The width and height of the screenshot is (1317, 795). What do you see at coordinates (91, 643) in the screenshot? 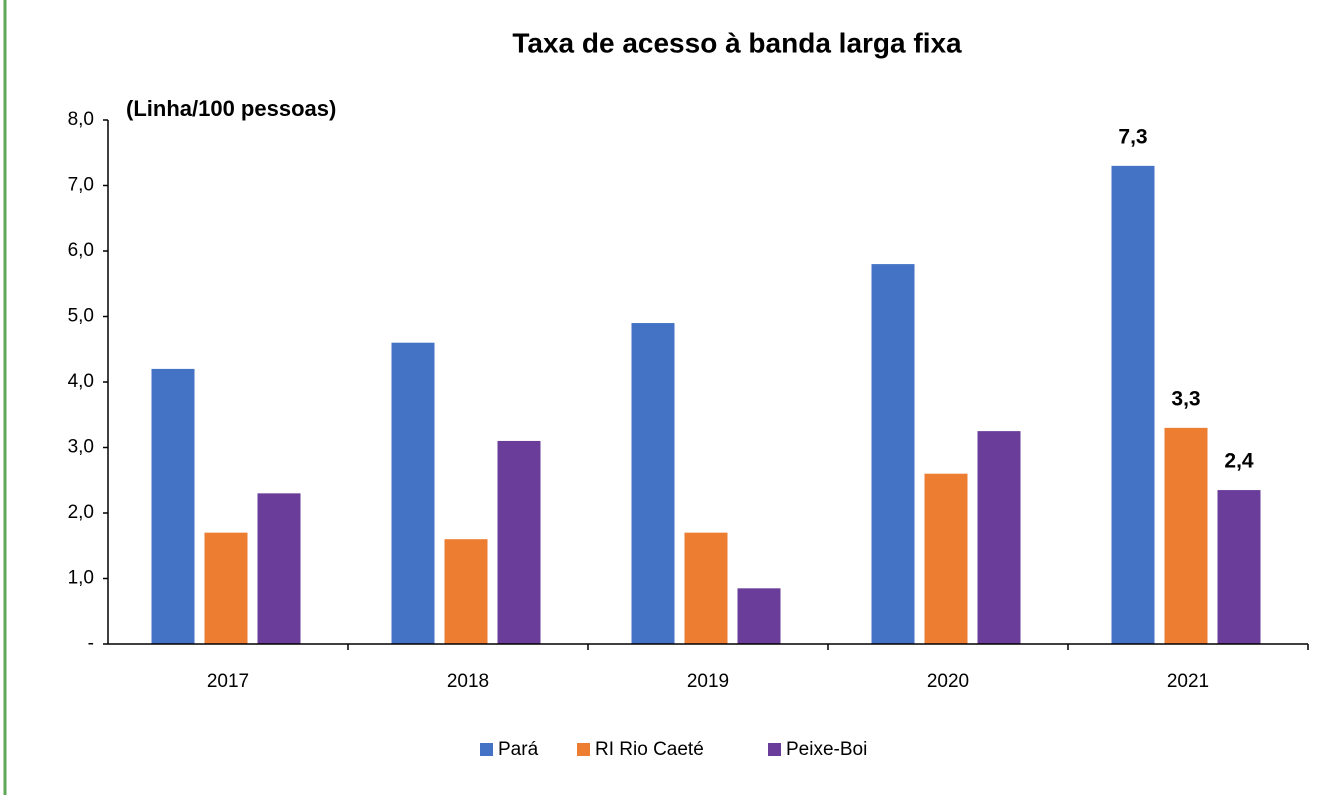
I see `y-tick-label: -` at bounding box center [91, 643].